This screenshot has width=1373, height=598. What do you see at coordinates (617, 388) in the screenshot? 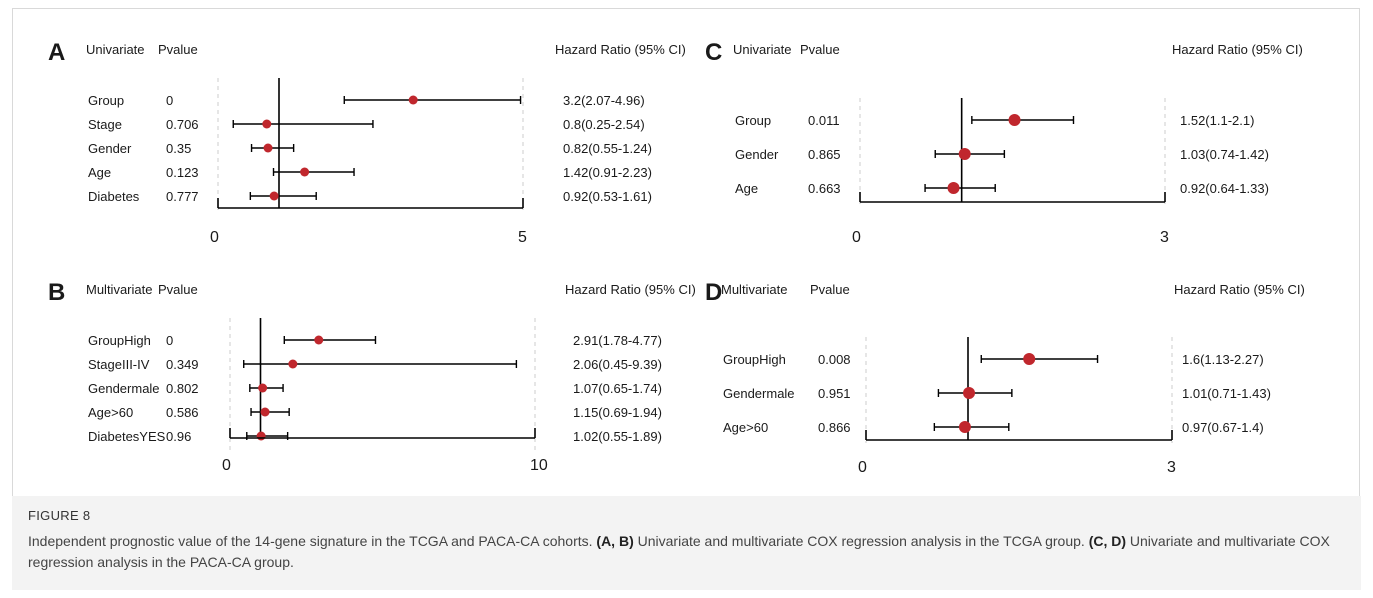
I see `row-hr-text-b: 1.07(0.65-1.74)` at bounding box center [617, 388].